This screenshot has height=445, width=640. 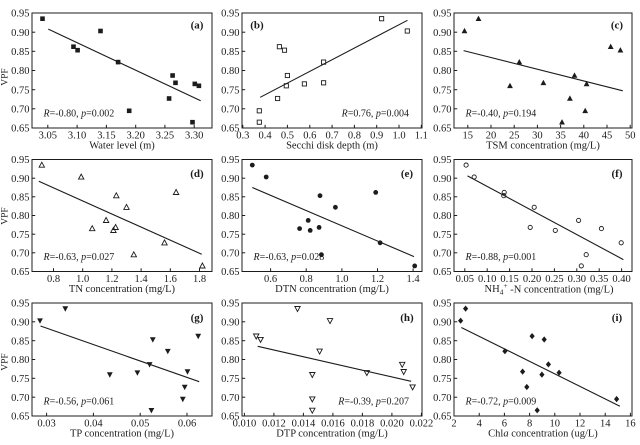 I want to click on svg-text: DTN concentration (mg/L), so click(x=332, y=289).